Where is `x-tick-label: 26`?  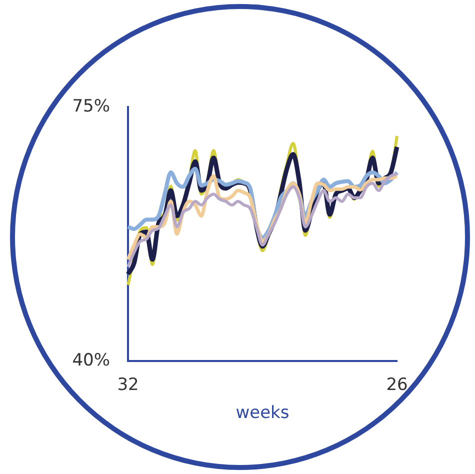 x-tick-label: 26 is located at coordinates (397, 384).